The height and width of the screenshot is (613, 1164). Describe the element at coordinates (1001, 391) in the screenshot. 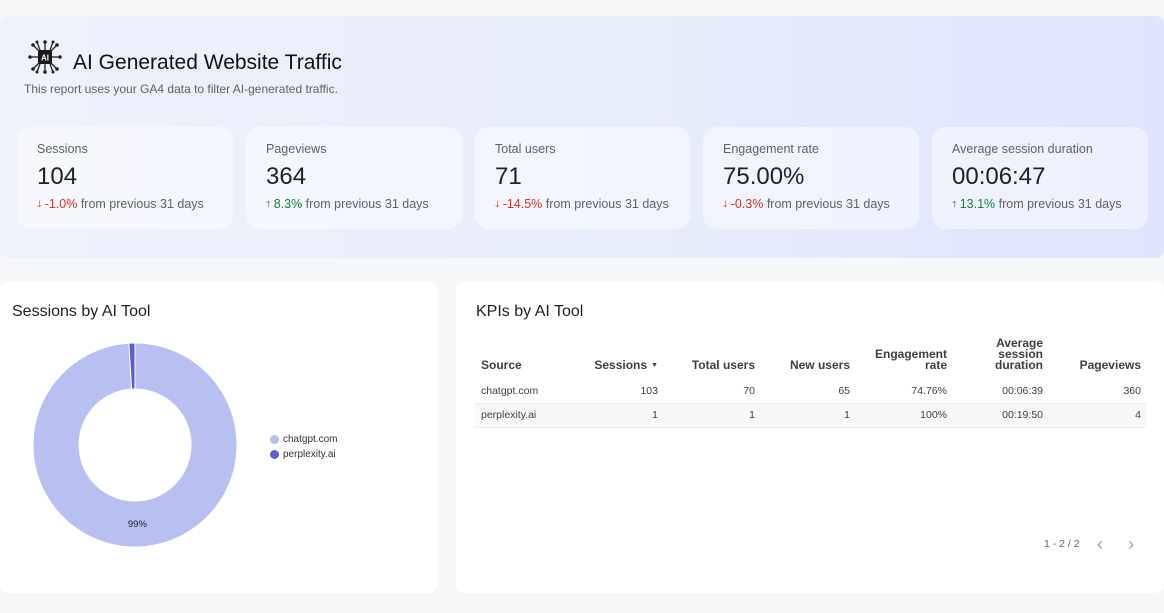

I see `cell-avg-session-duration: 00:06:39` at that location.